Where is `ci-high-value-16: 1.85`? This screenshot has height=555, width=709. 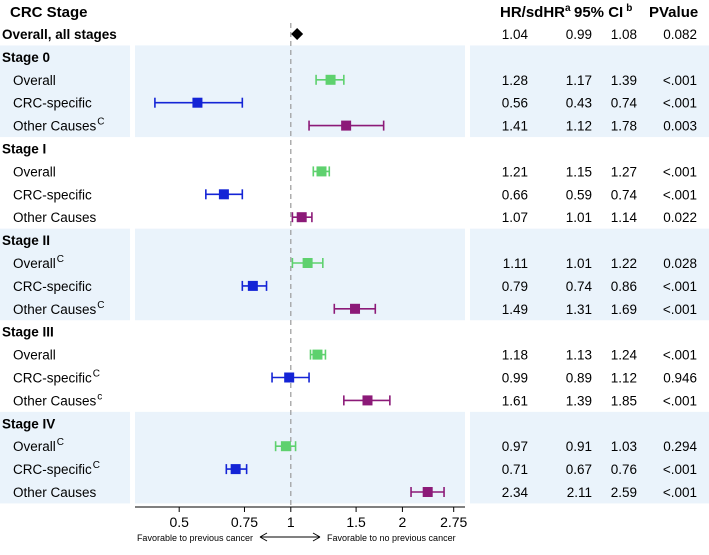
ci-high-value-16: 1.85 is located at coordinates (624, 400).